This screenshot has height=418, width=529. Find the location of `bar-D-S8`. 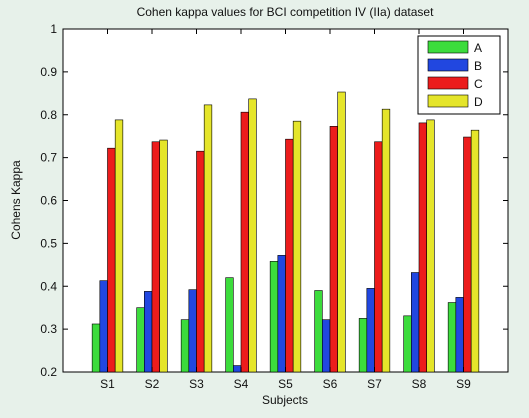

bar-D-S8 is located at coordinates (430, 246).